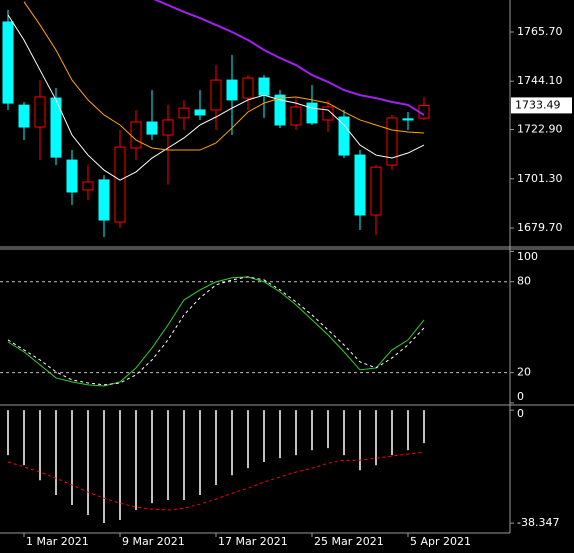 This screenshot has height=553, width=574. Describe the element at coordinates (524, 281) in the screenshot. I see `y-tick-label: 80` at that location.